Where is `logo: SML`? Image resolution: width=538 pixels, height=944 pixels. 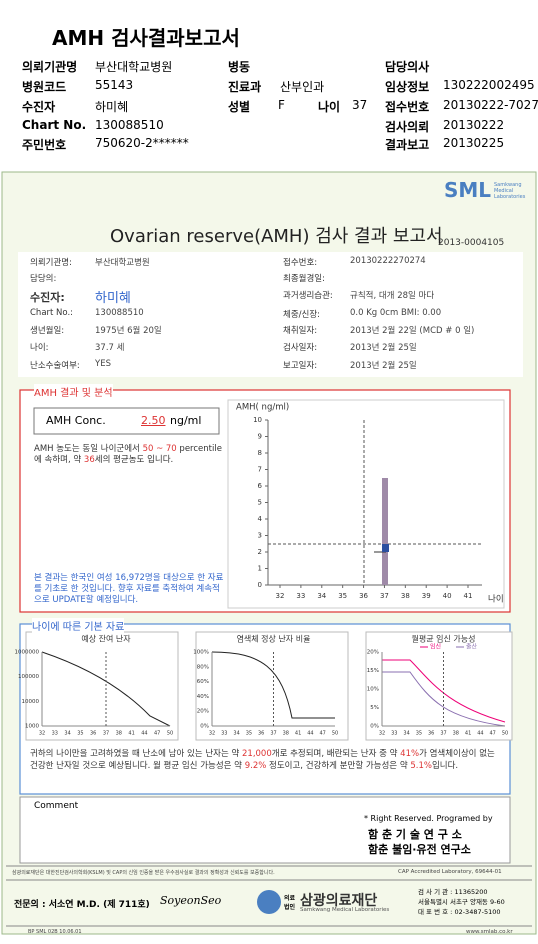 logo: SML is located at coordinates (468, 190).